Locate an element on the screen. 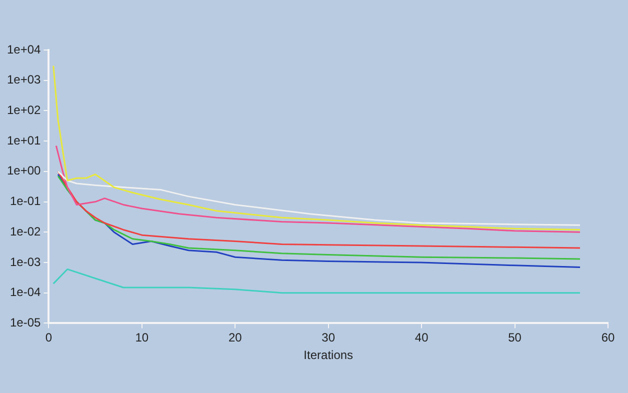 The image size is (628, 393). y-tick-label: 1e-04 is located at coordinates (26, 292).